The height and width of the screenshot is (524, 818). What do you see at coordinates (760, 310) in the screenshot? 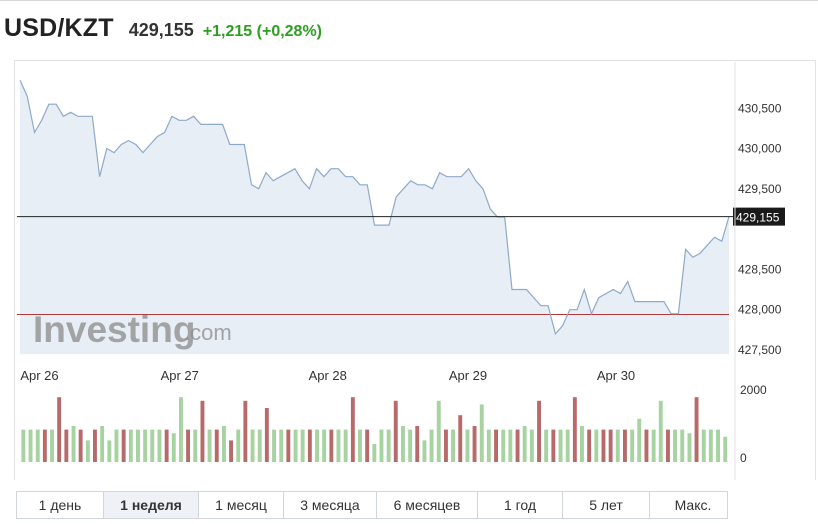
I see `y-tick-label: 428,000` at bounding box center [760, 310].